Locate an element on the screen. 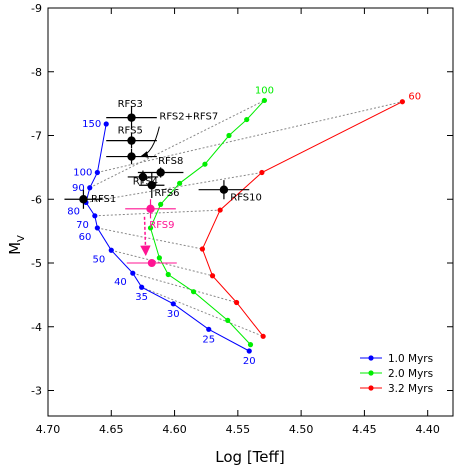  rfs2-rfs7-pointer is located at coordinates (150, 142).